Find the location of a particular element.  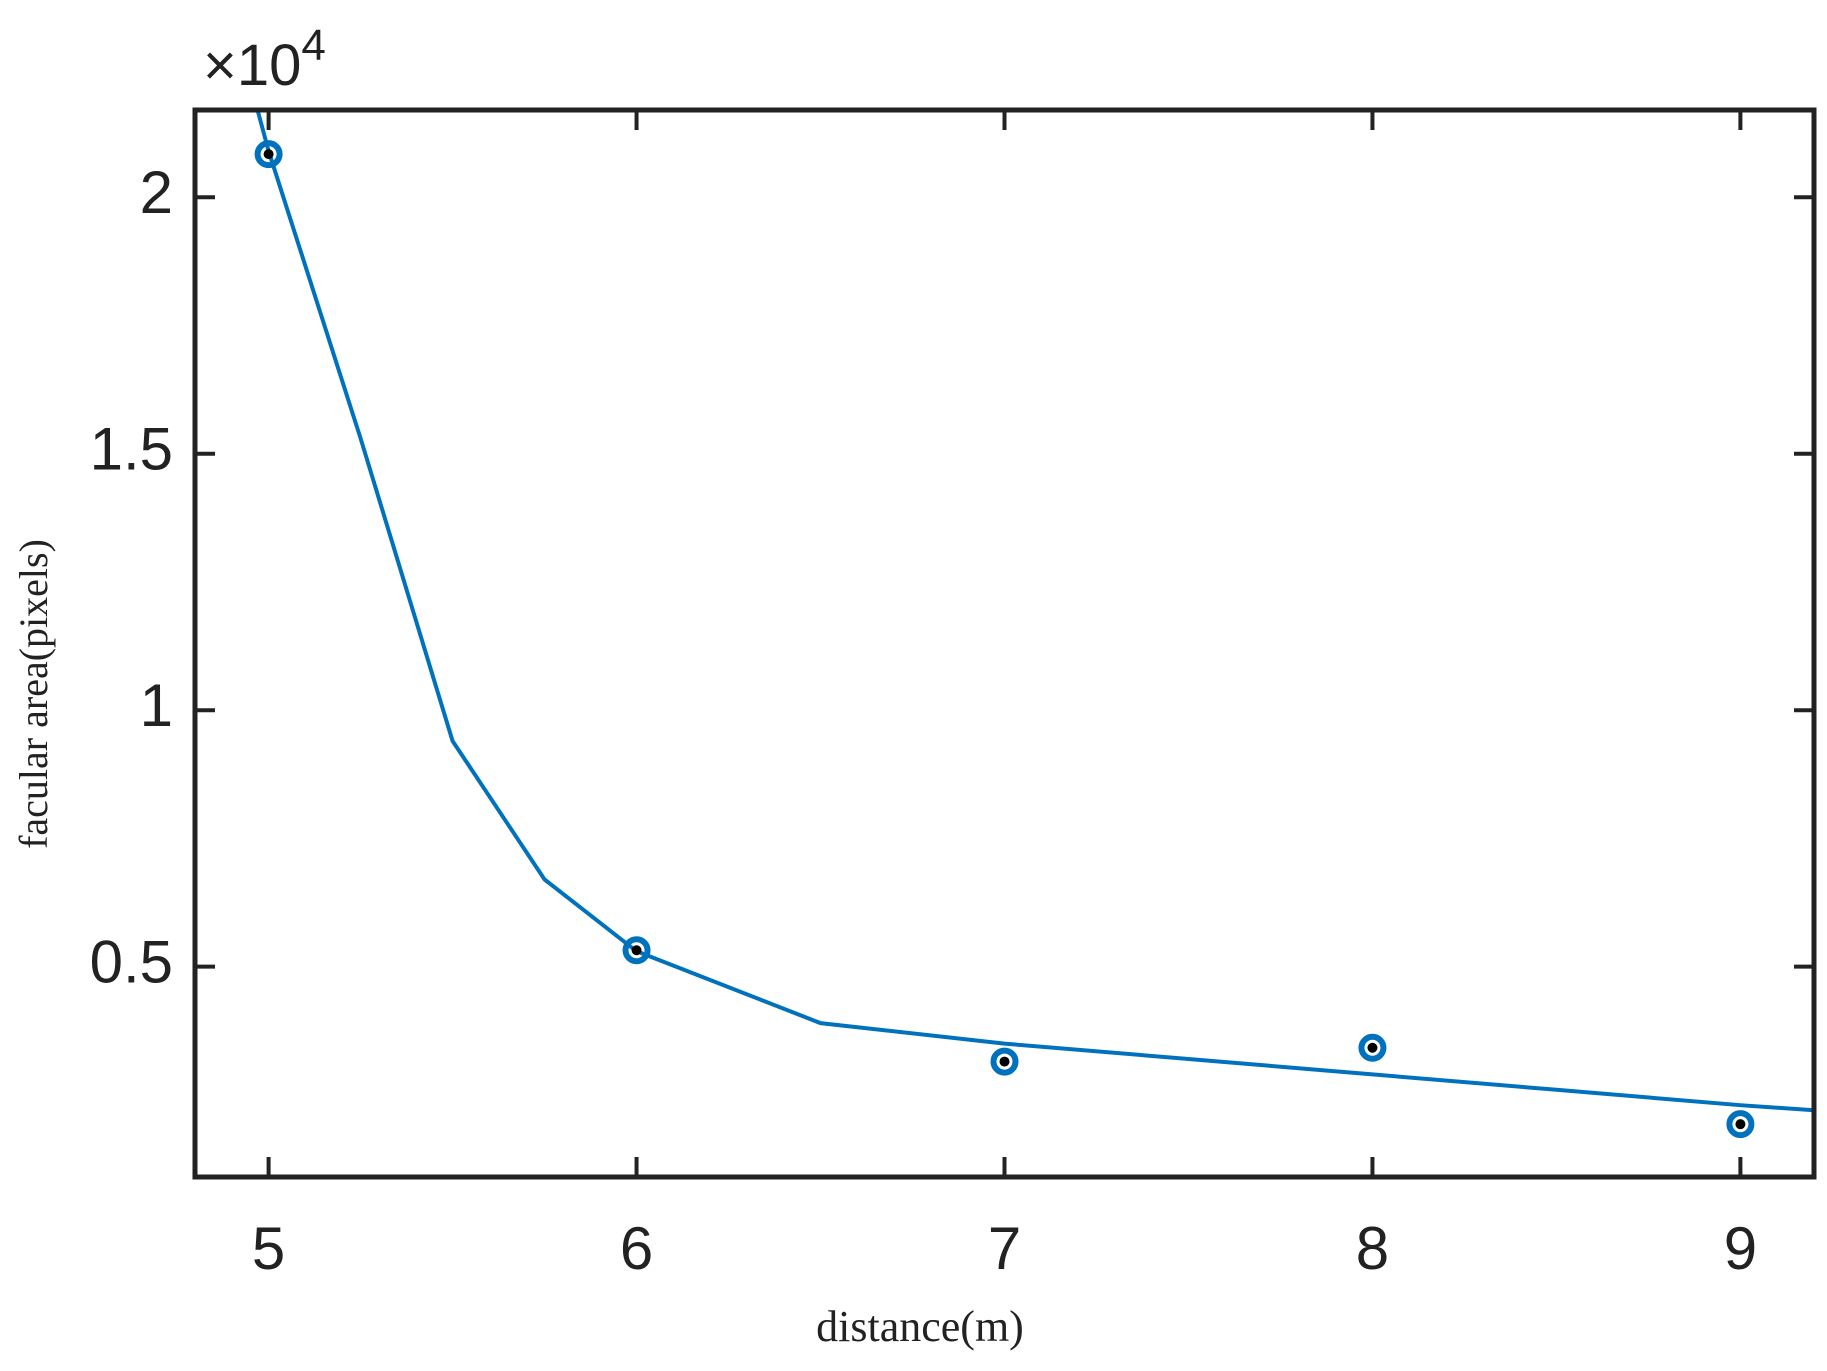

y-axis-label: facular area(pixels) is located at coordinates (33, 694).